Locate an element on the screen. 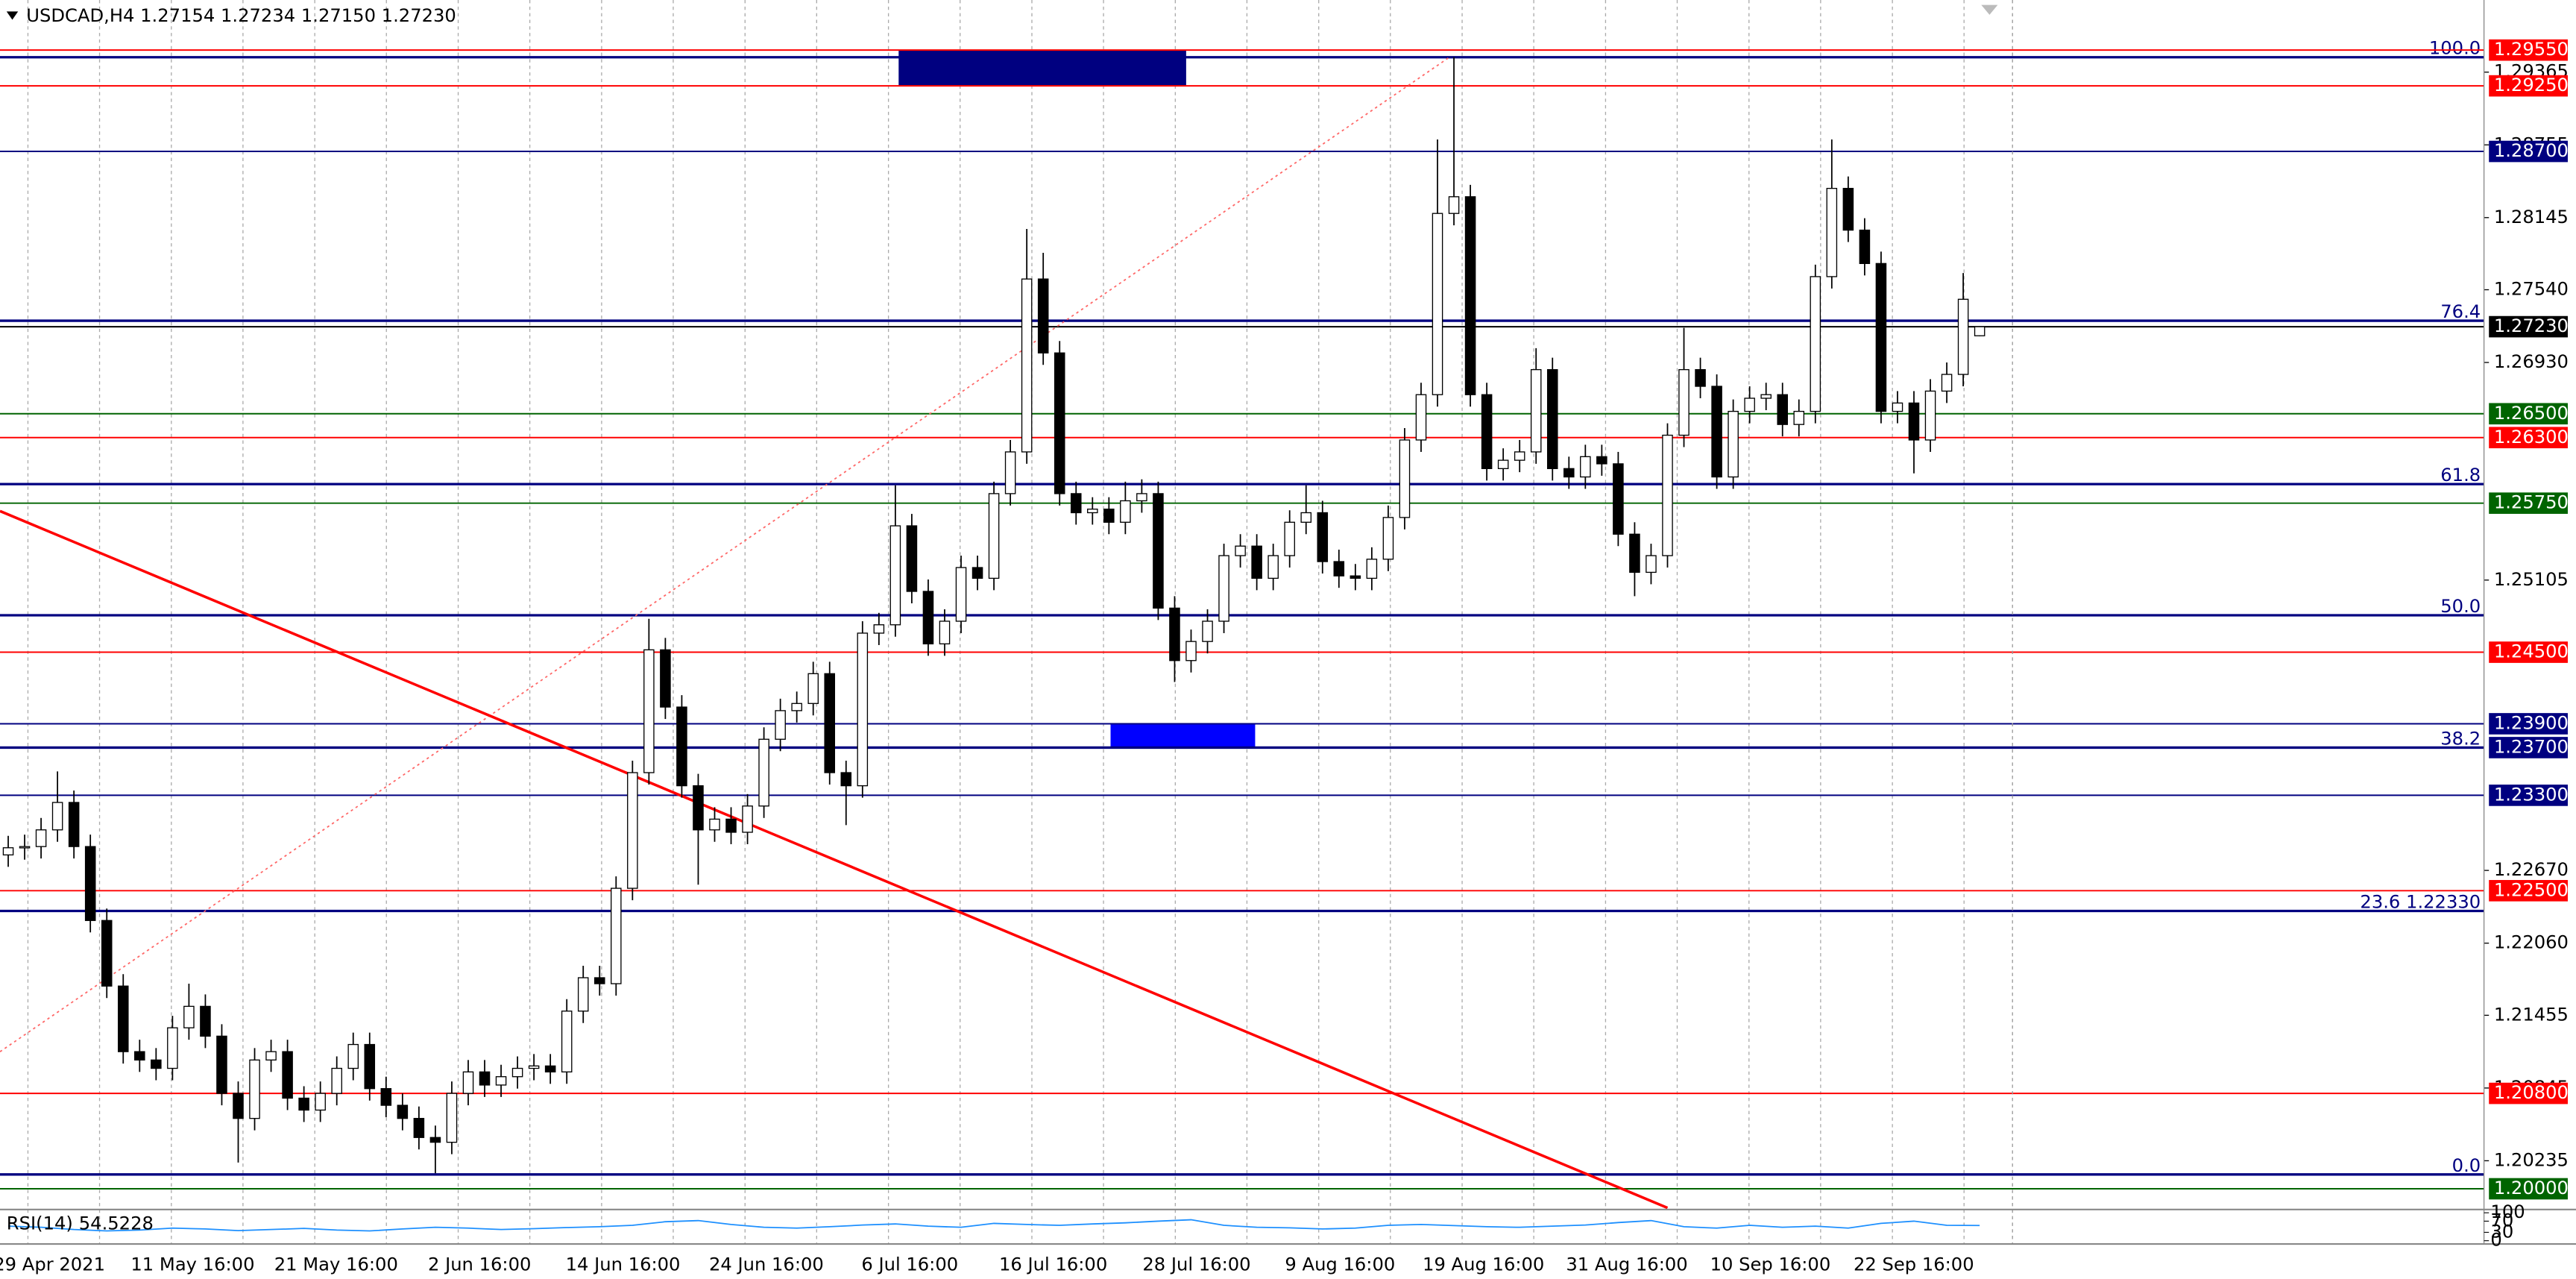 The width and height of the screenshot is (2576, 1279). fib-label: 76.4 is located at coordinates (2460, 311).